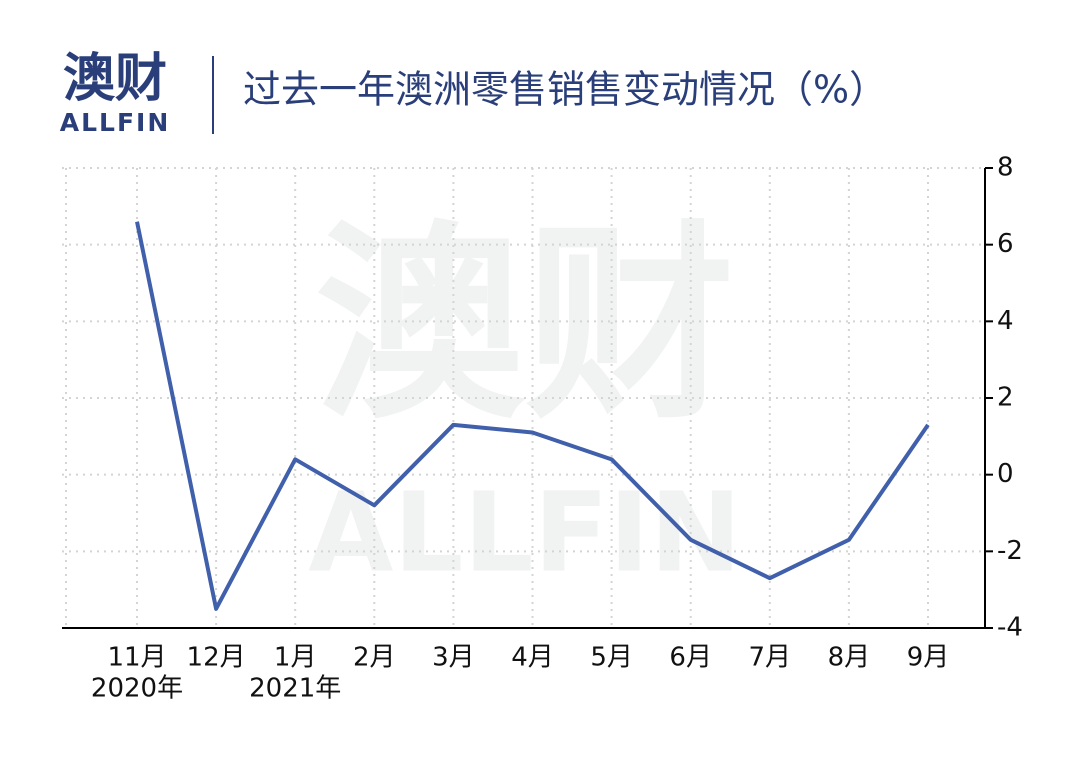 This screenshot has width=1080, height=767. Describe the element at coordinates (1005, 474) in the screenshot. I see `y-tick-label: 0` at that location.